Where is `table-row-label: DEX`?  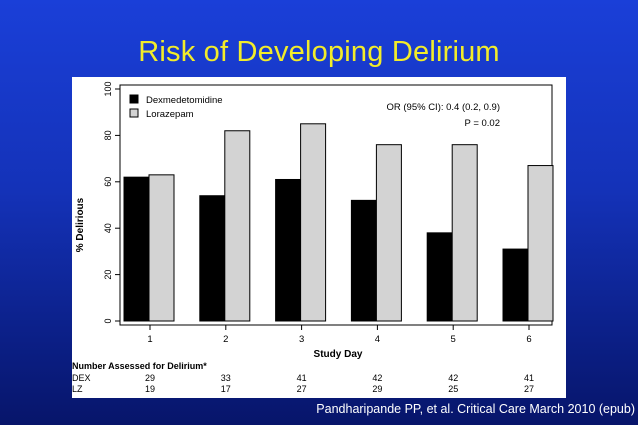 table-row-label: DEX is located at coordinates (81, 378).